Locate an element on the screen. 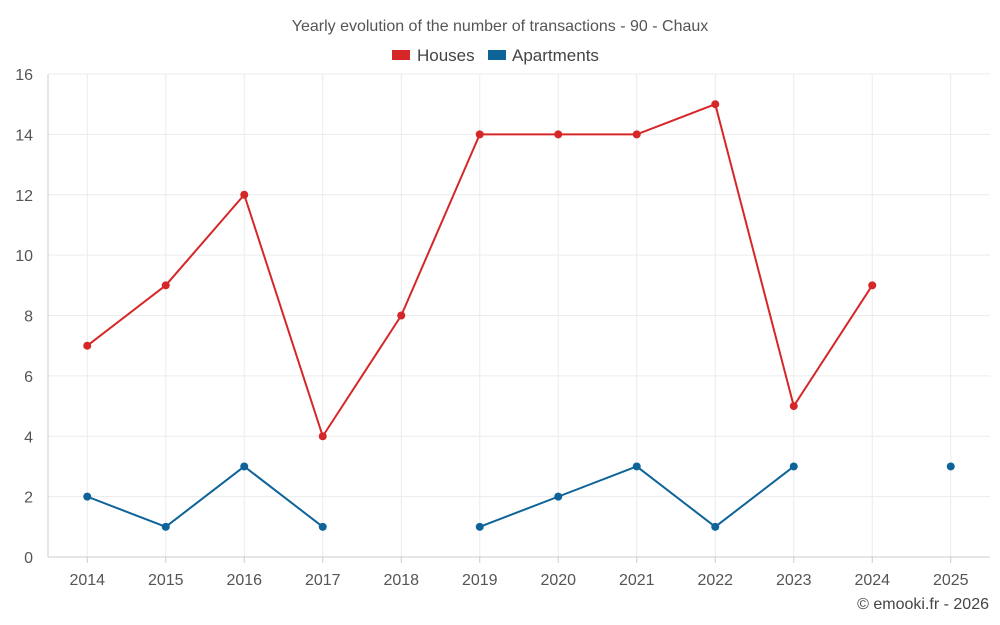  x-tick-label: 2025 is located at coordinates (951, 580).